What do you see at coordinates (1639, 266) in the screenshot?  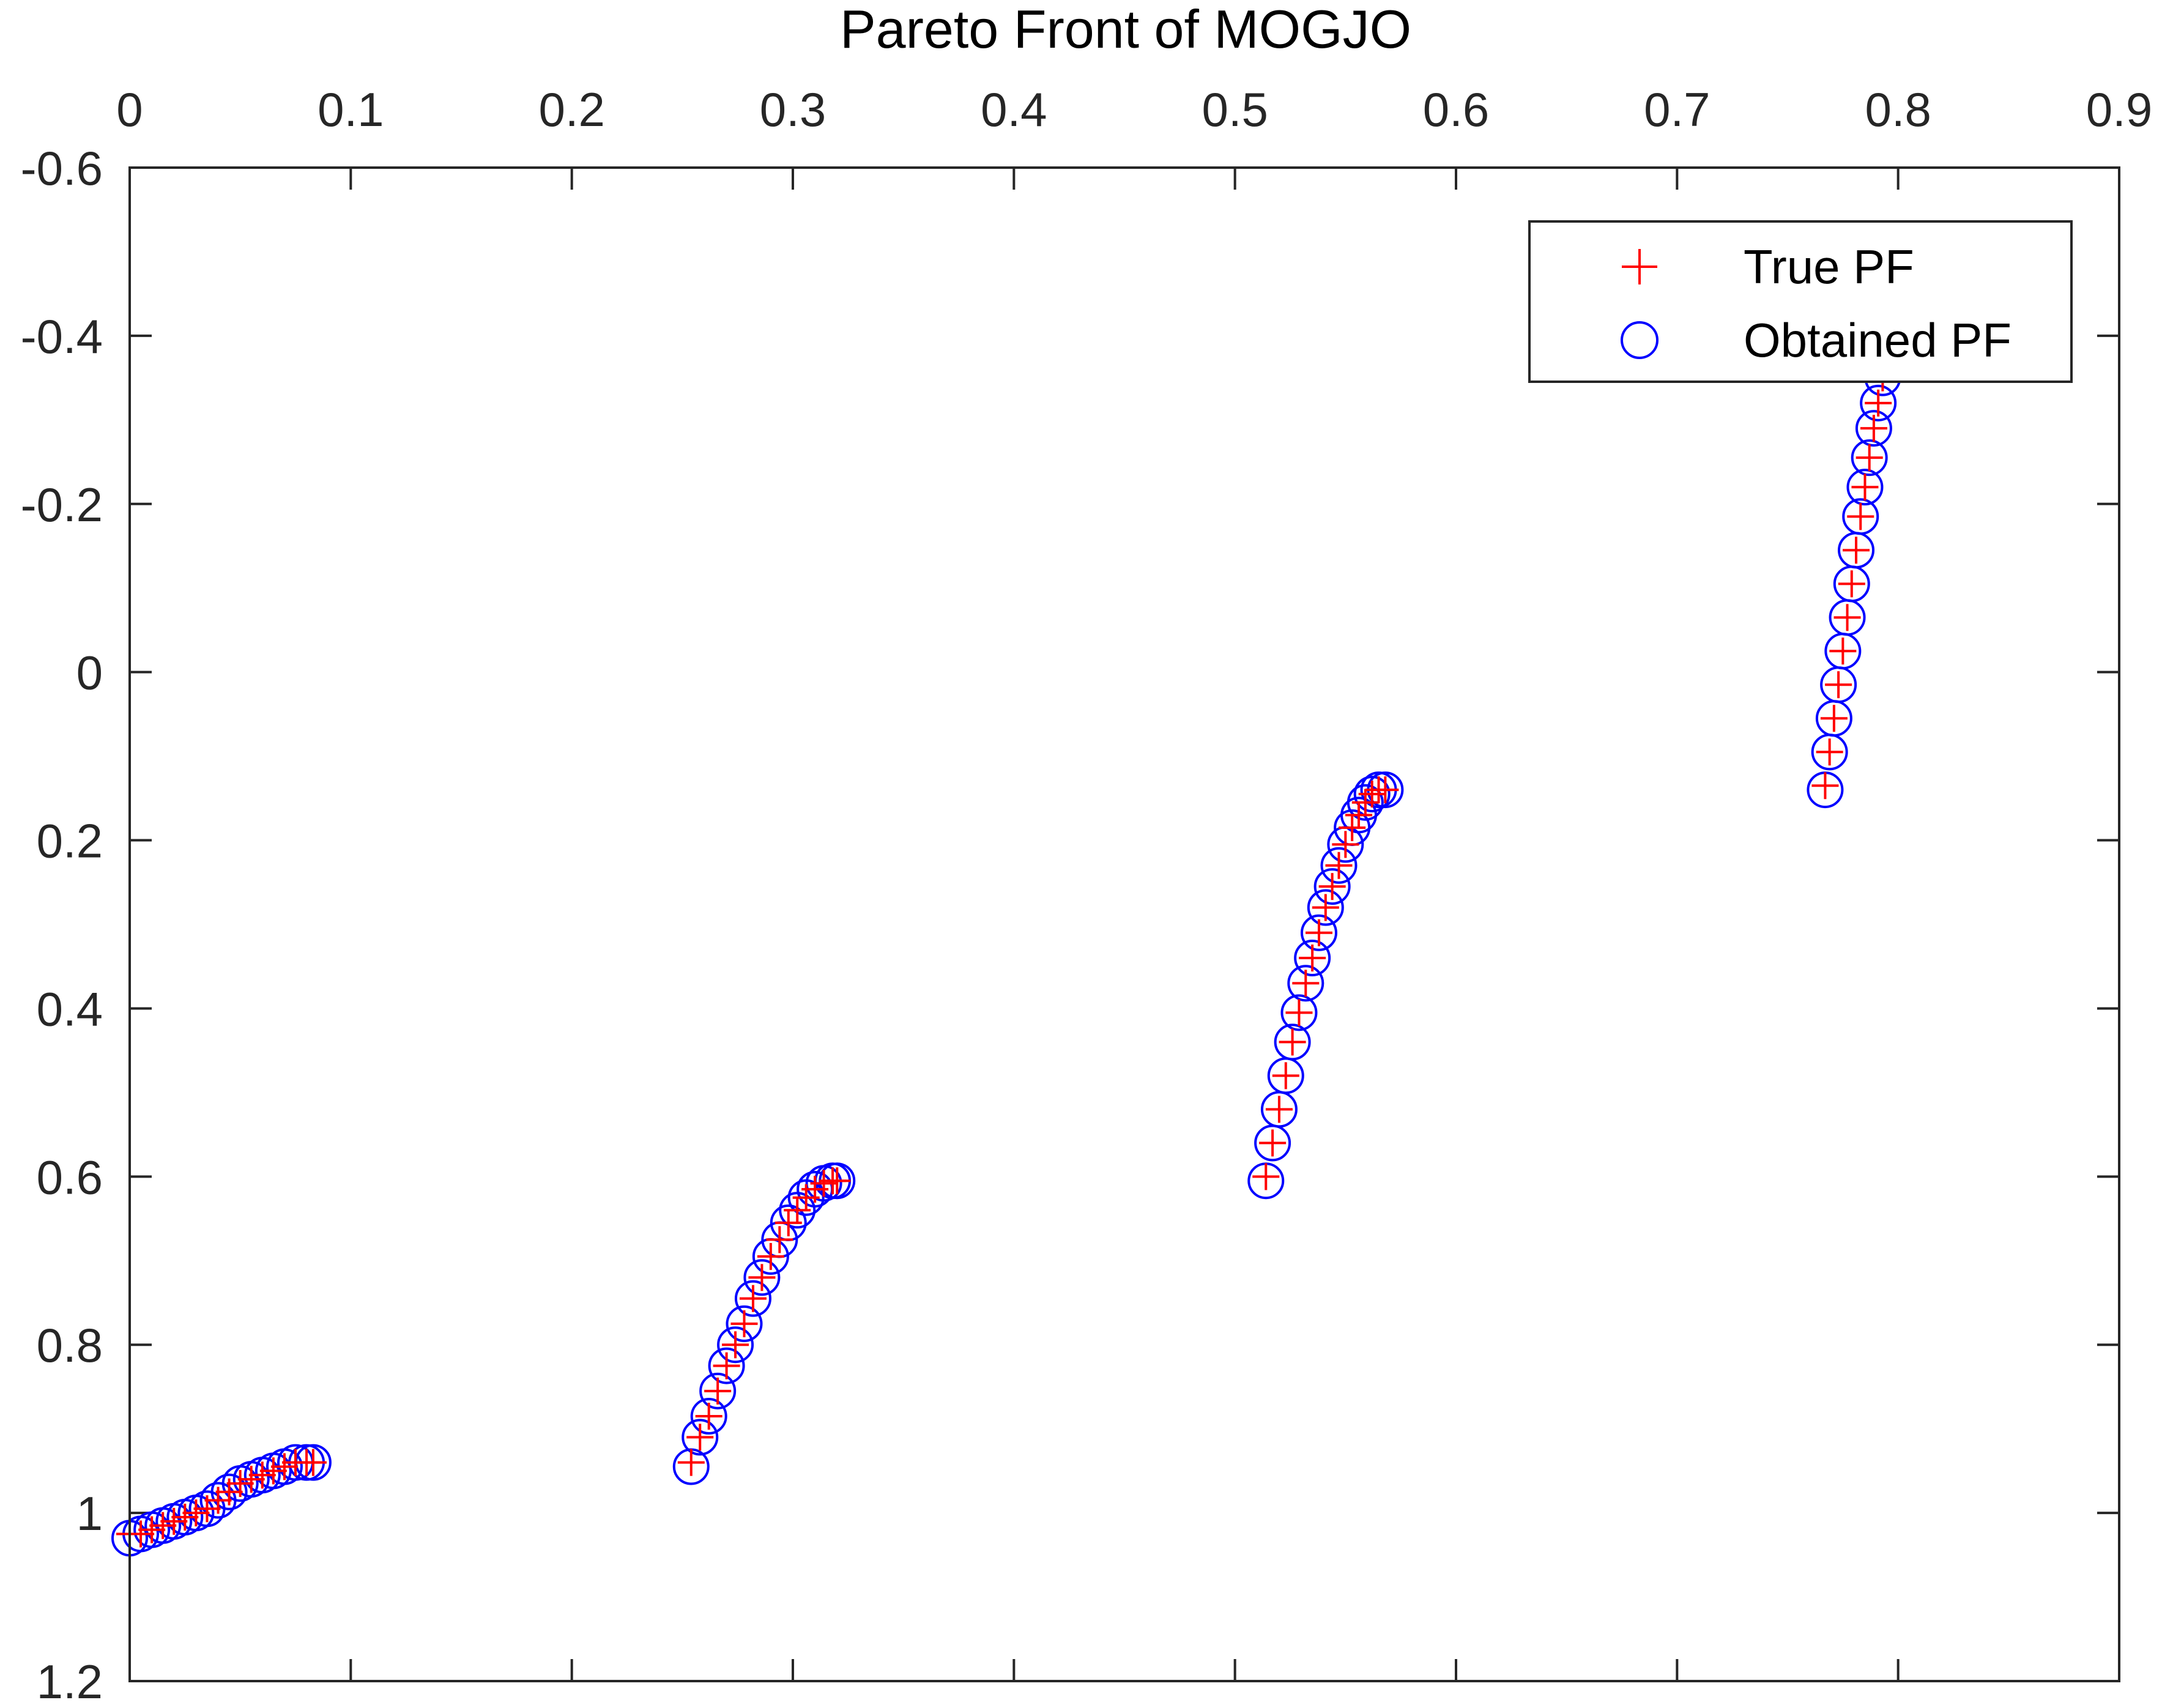 I see `legend-marker-true-pf-icon` at bounding box center [1639, 266].